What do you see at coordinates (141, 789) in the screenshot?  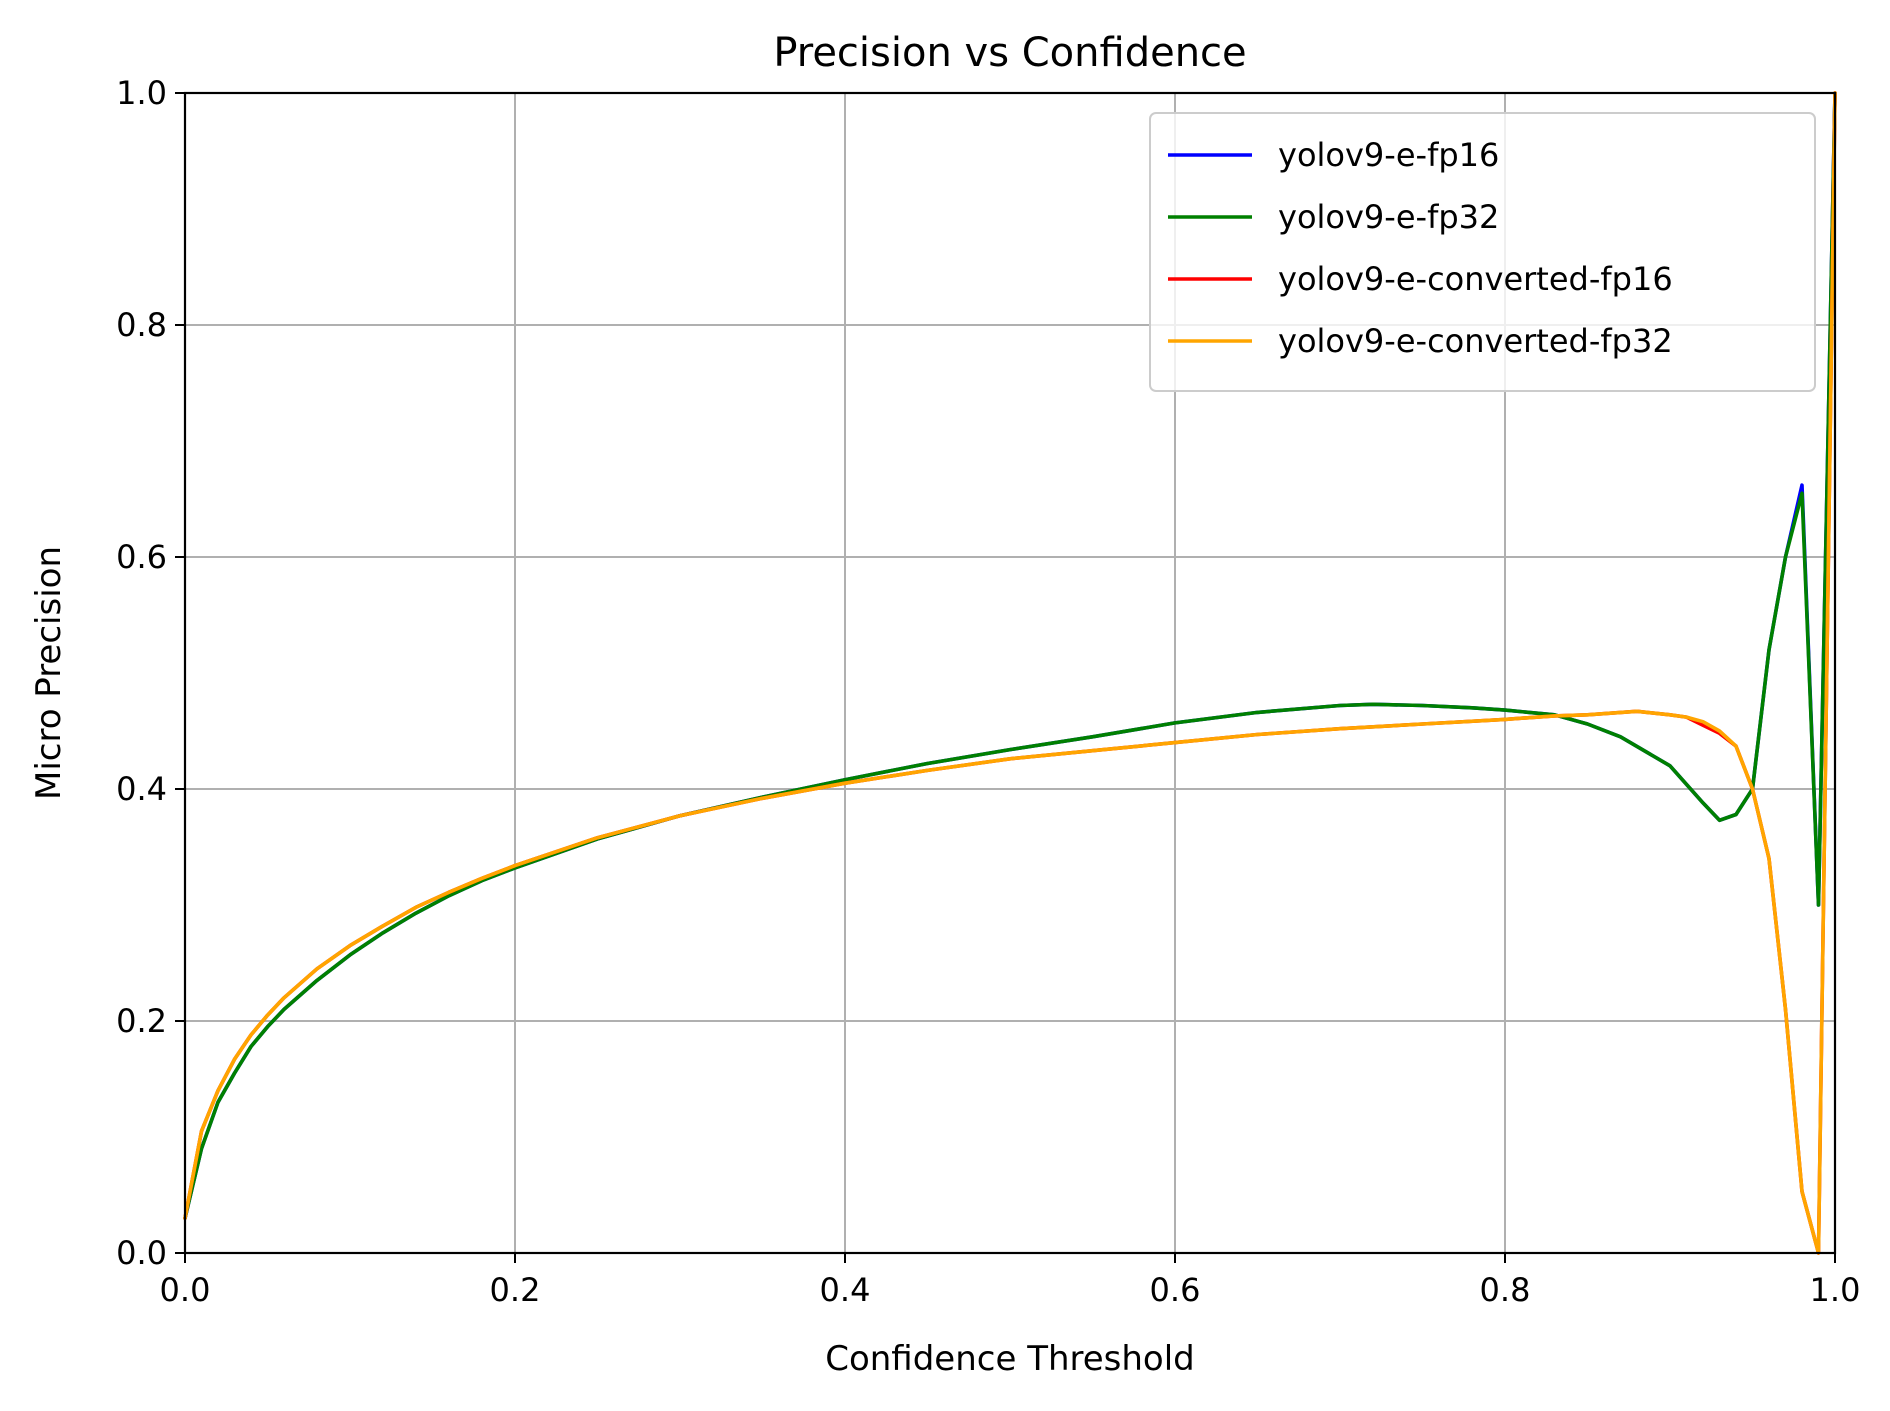 I see `y-tick-label: 0.4` at bounding box center [141, 789].